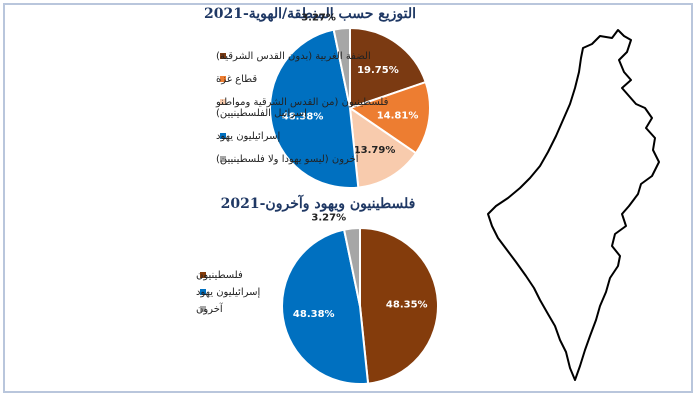 The image size is (700, 400). I want to click on pie-2-data-label-1: 48.38%, so click(314, 314).